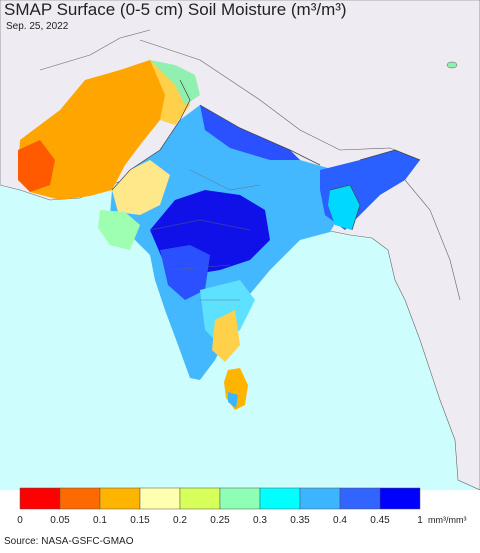 This screenshot has width=480, height=553. Describe the element at coordinates (220, 520) in the screenshot. I see `legend-tick-label: 0.25` at that location.